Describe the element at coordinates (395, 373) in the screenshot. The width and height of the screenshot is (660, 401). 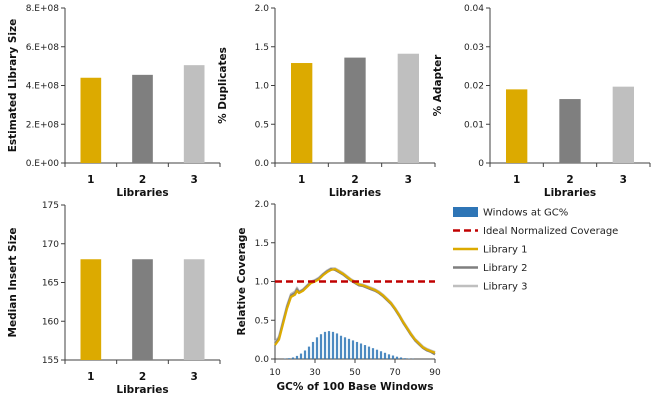
I see `x-tick-label: 70` at that location.